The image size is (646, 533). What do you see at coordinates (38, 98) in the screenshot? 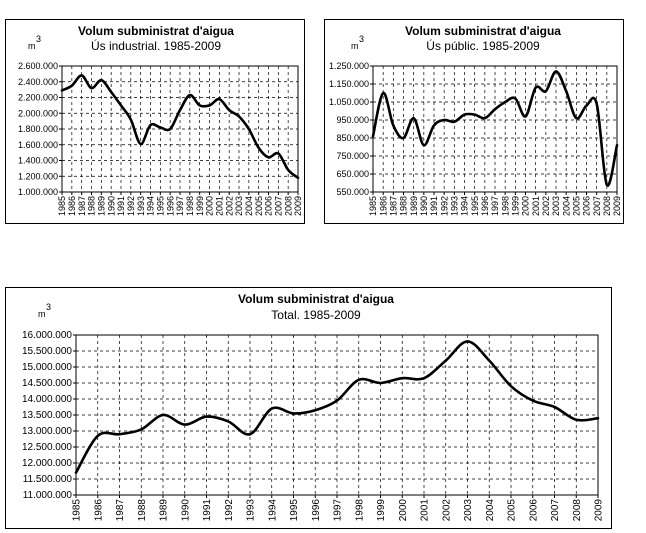
I see `y-tick-label: 2.200.000` at bounding box center [38, 98].